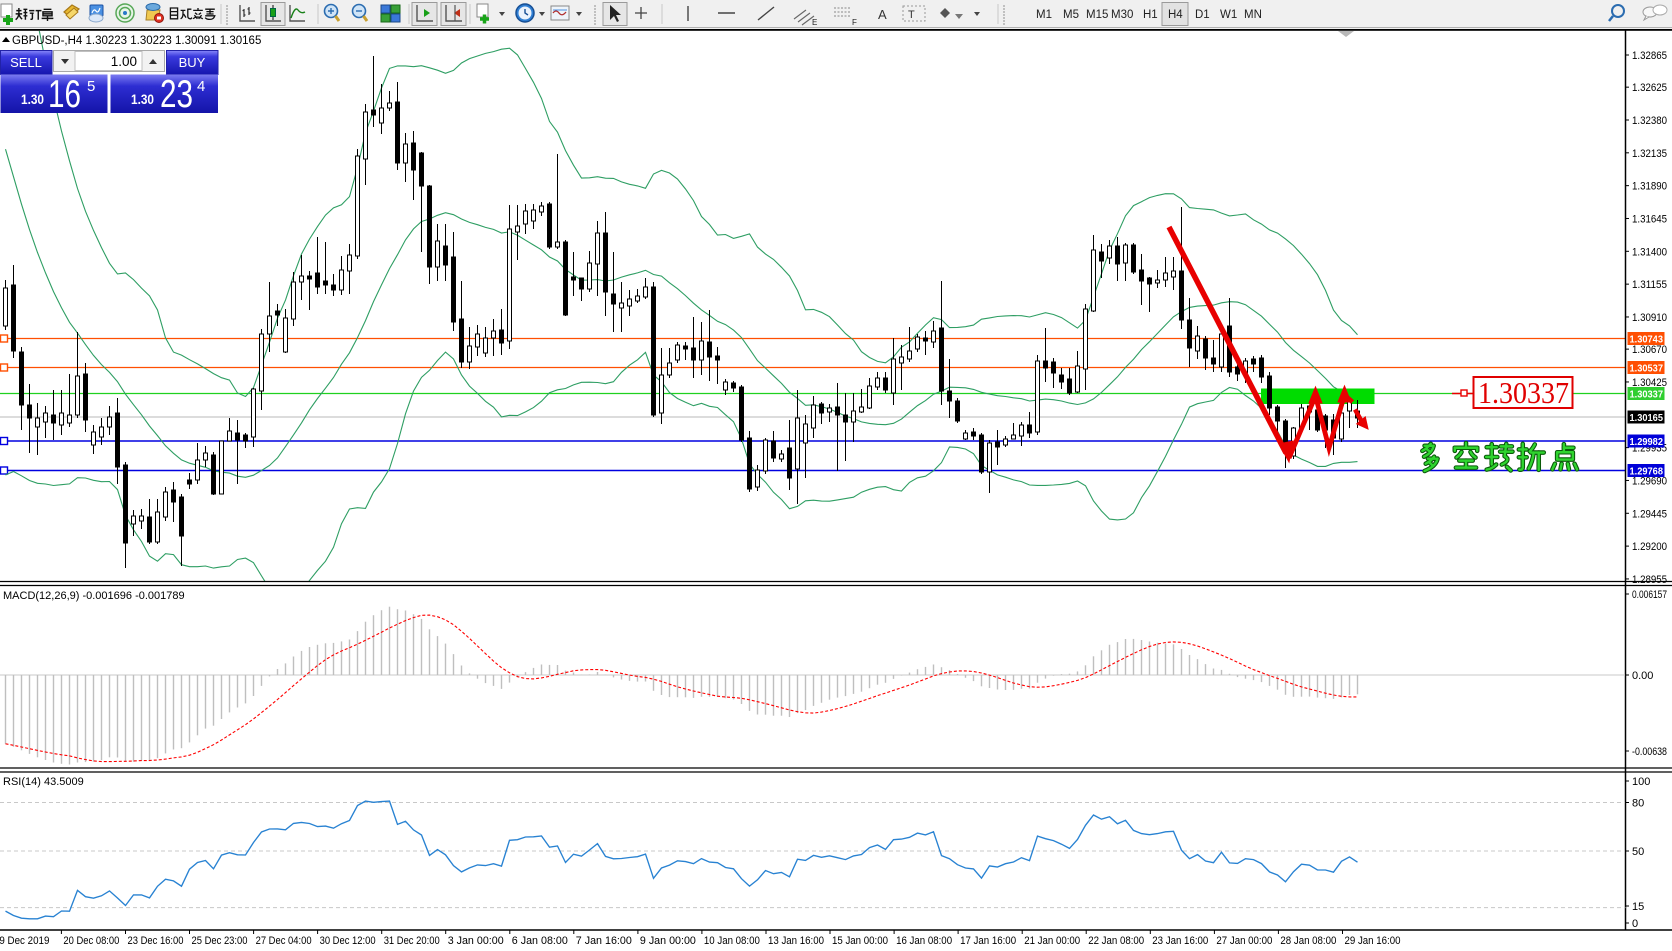 This screenshot has width=1672, height=951. I want to click on svg-text: 10 Jan 08:00, so click(732, 941).